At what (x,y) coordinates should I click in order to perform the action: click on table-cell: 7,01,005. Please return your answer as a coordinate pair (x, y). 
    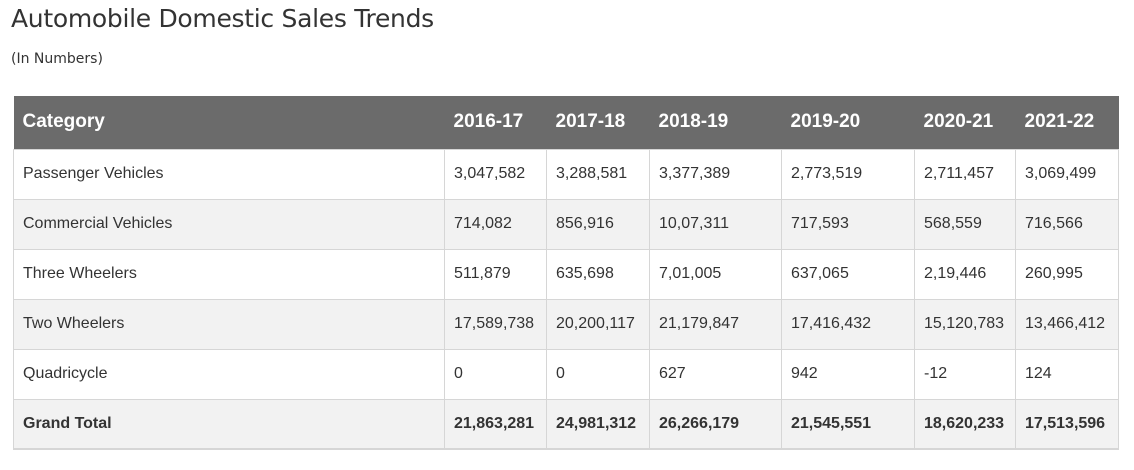
    Looking at the image, I should click on (715, 274).